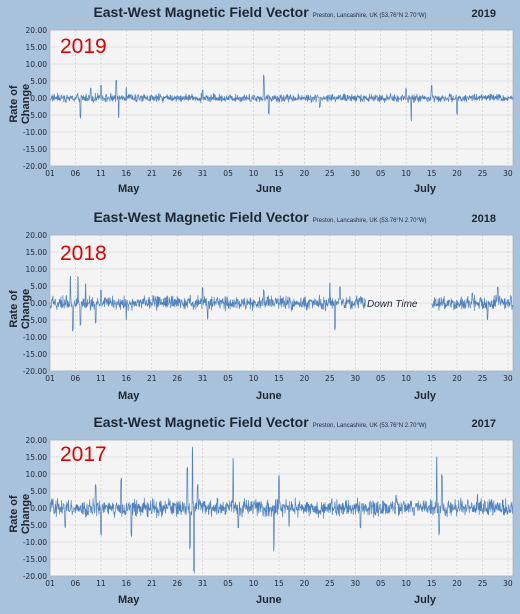 This screenshot has height=614, width=520. What do you see at coordinates (392, 304) in the screenshot?
I see `down-time-annotation: Down Time` at bounding box center [392, 304].